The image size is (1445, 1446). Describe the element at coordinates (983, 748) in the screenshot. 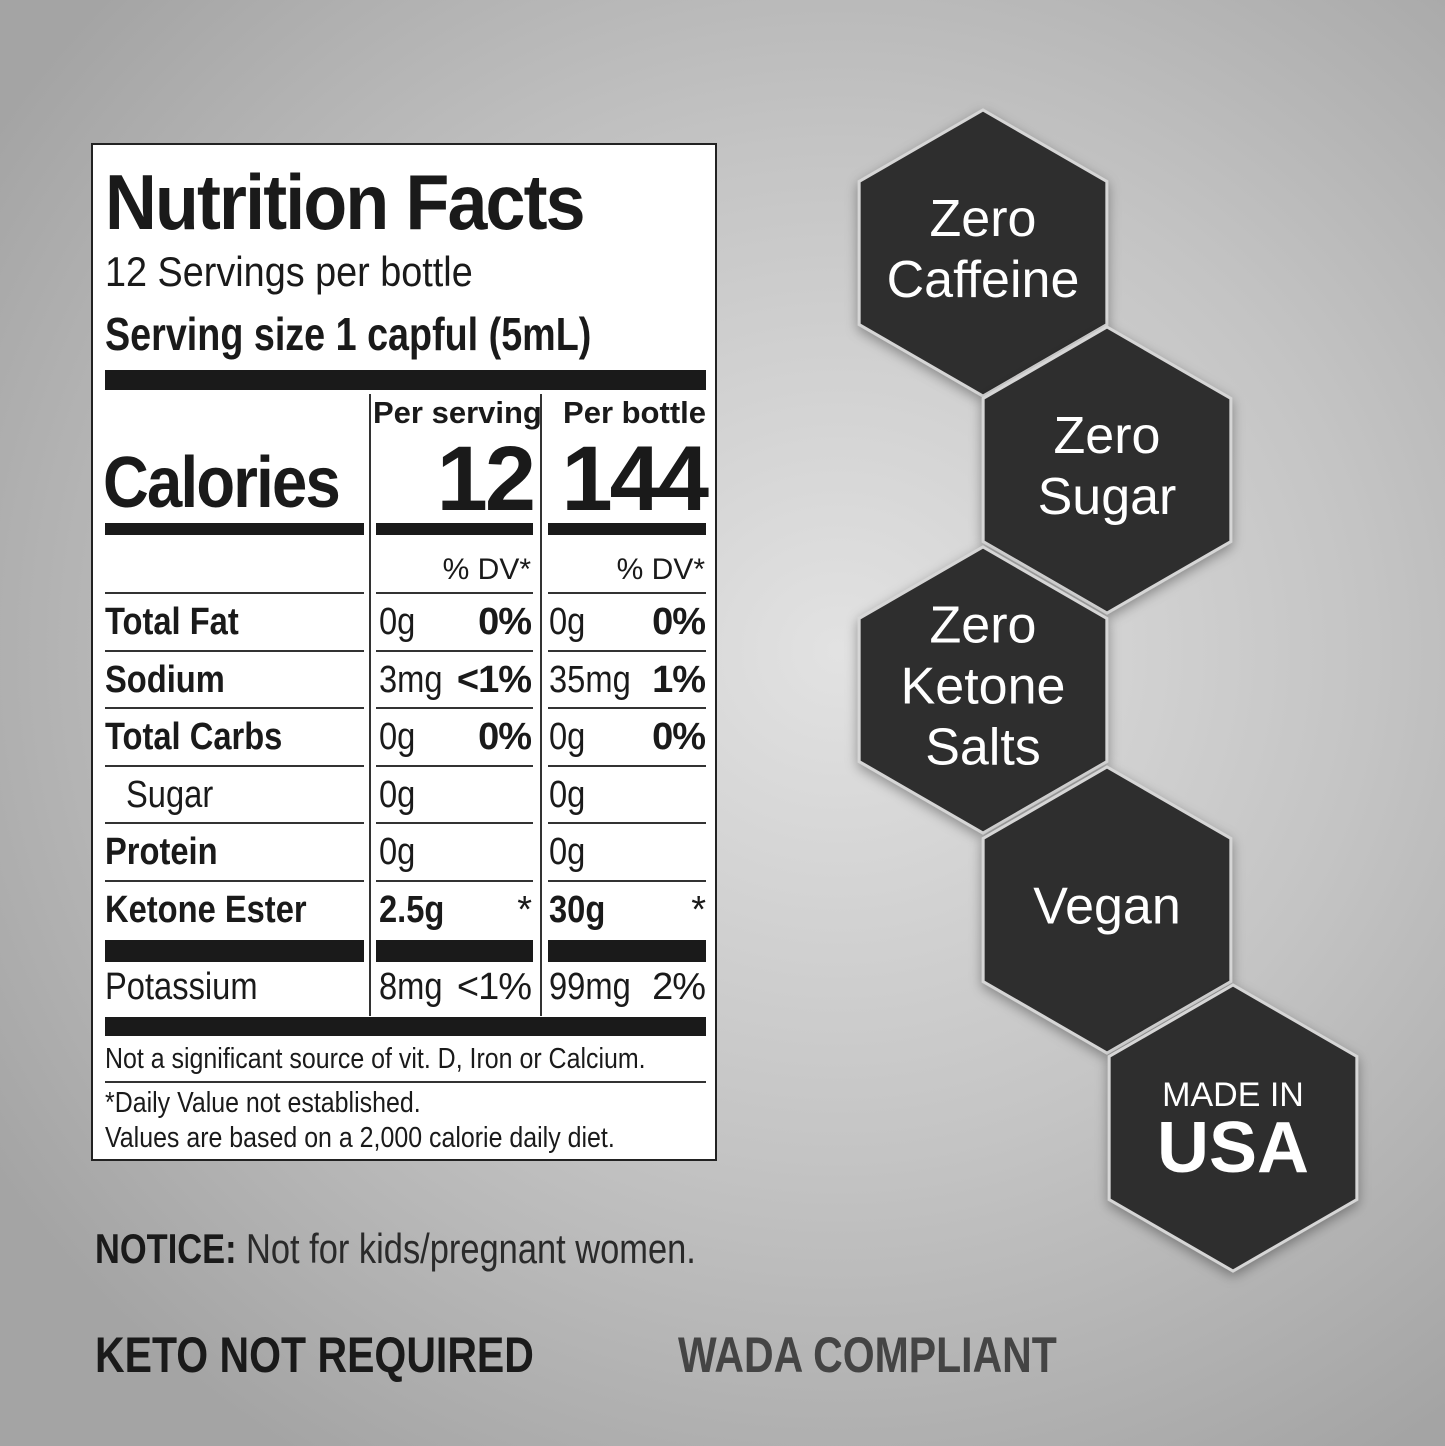

I see `badge-text: Salts` at that location.